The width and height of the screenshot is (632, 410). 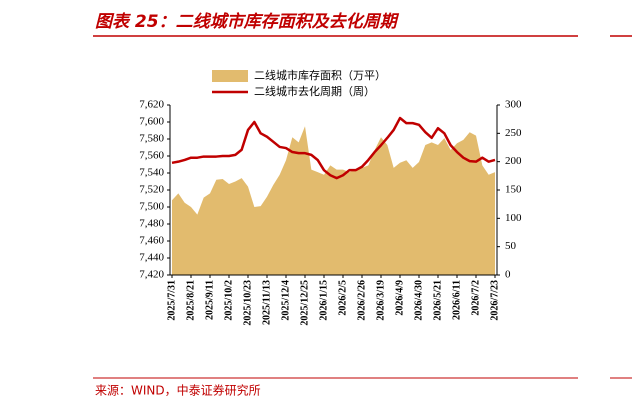 What do you see at coordinates (513, 133) in the screenshot?
I see `y2-tick-label: 250` at bounding box center [513, 133].